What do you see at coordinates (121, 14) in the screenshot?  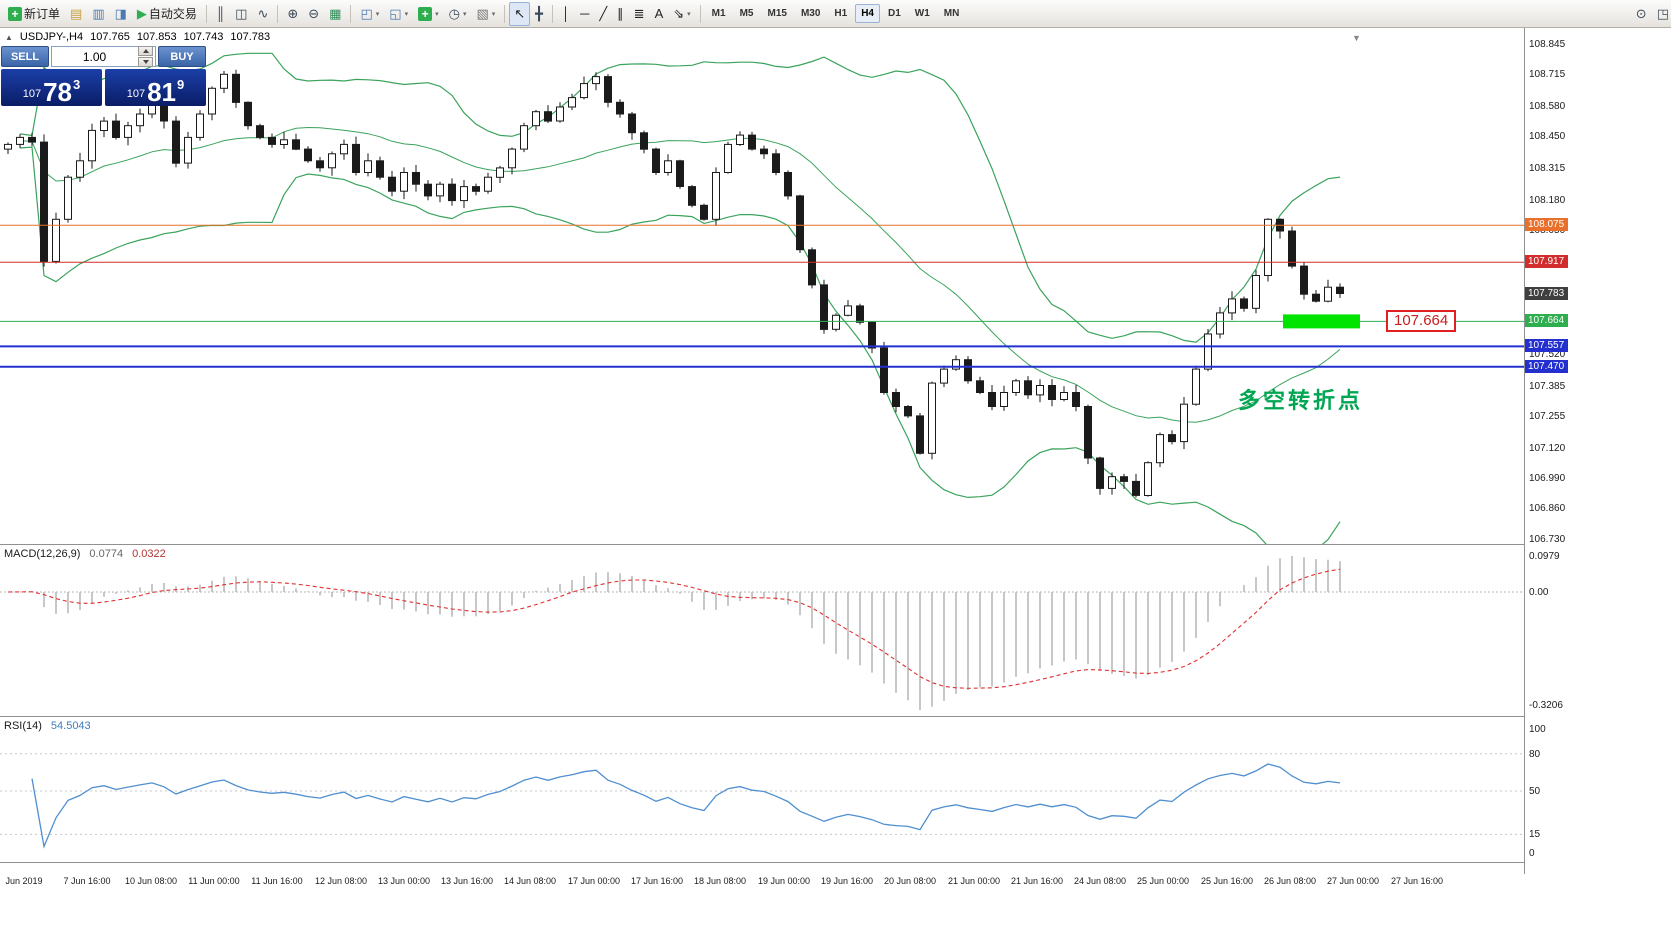 I see `data-window-icon: ◨` at bounding box center [121, 14].